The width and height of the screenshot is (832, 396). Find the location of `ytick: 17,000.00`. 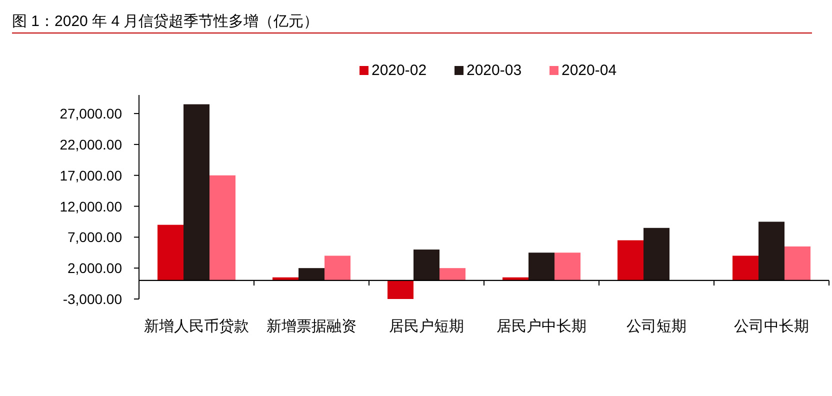

ytick: 17,000.00 is located at coordinates (91, 175).